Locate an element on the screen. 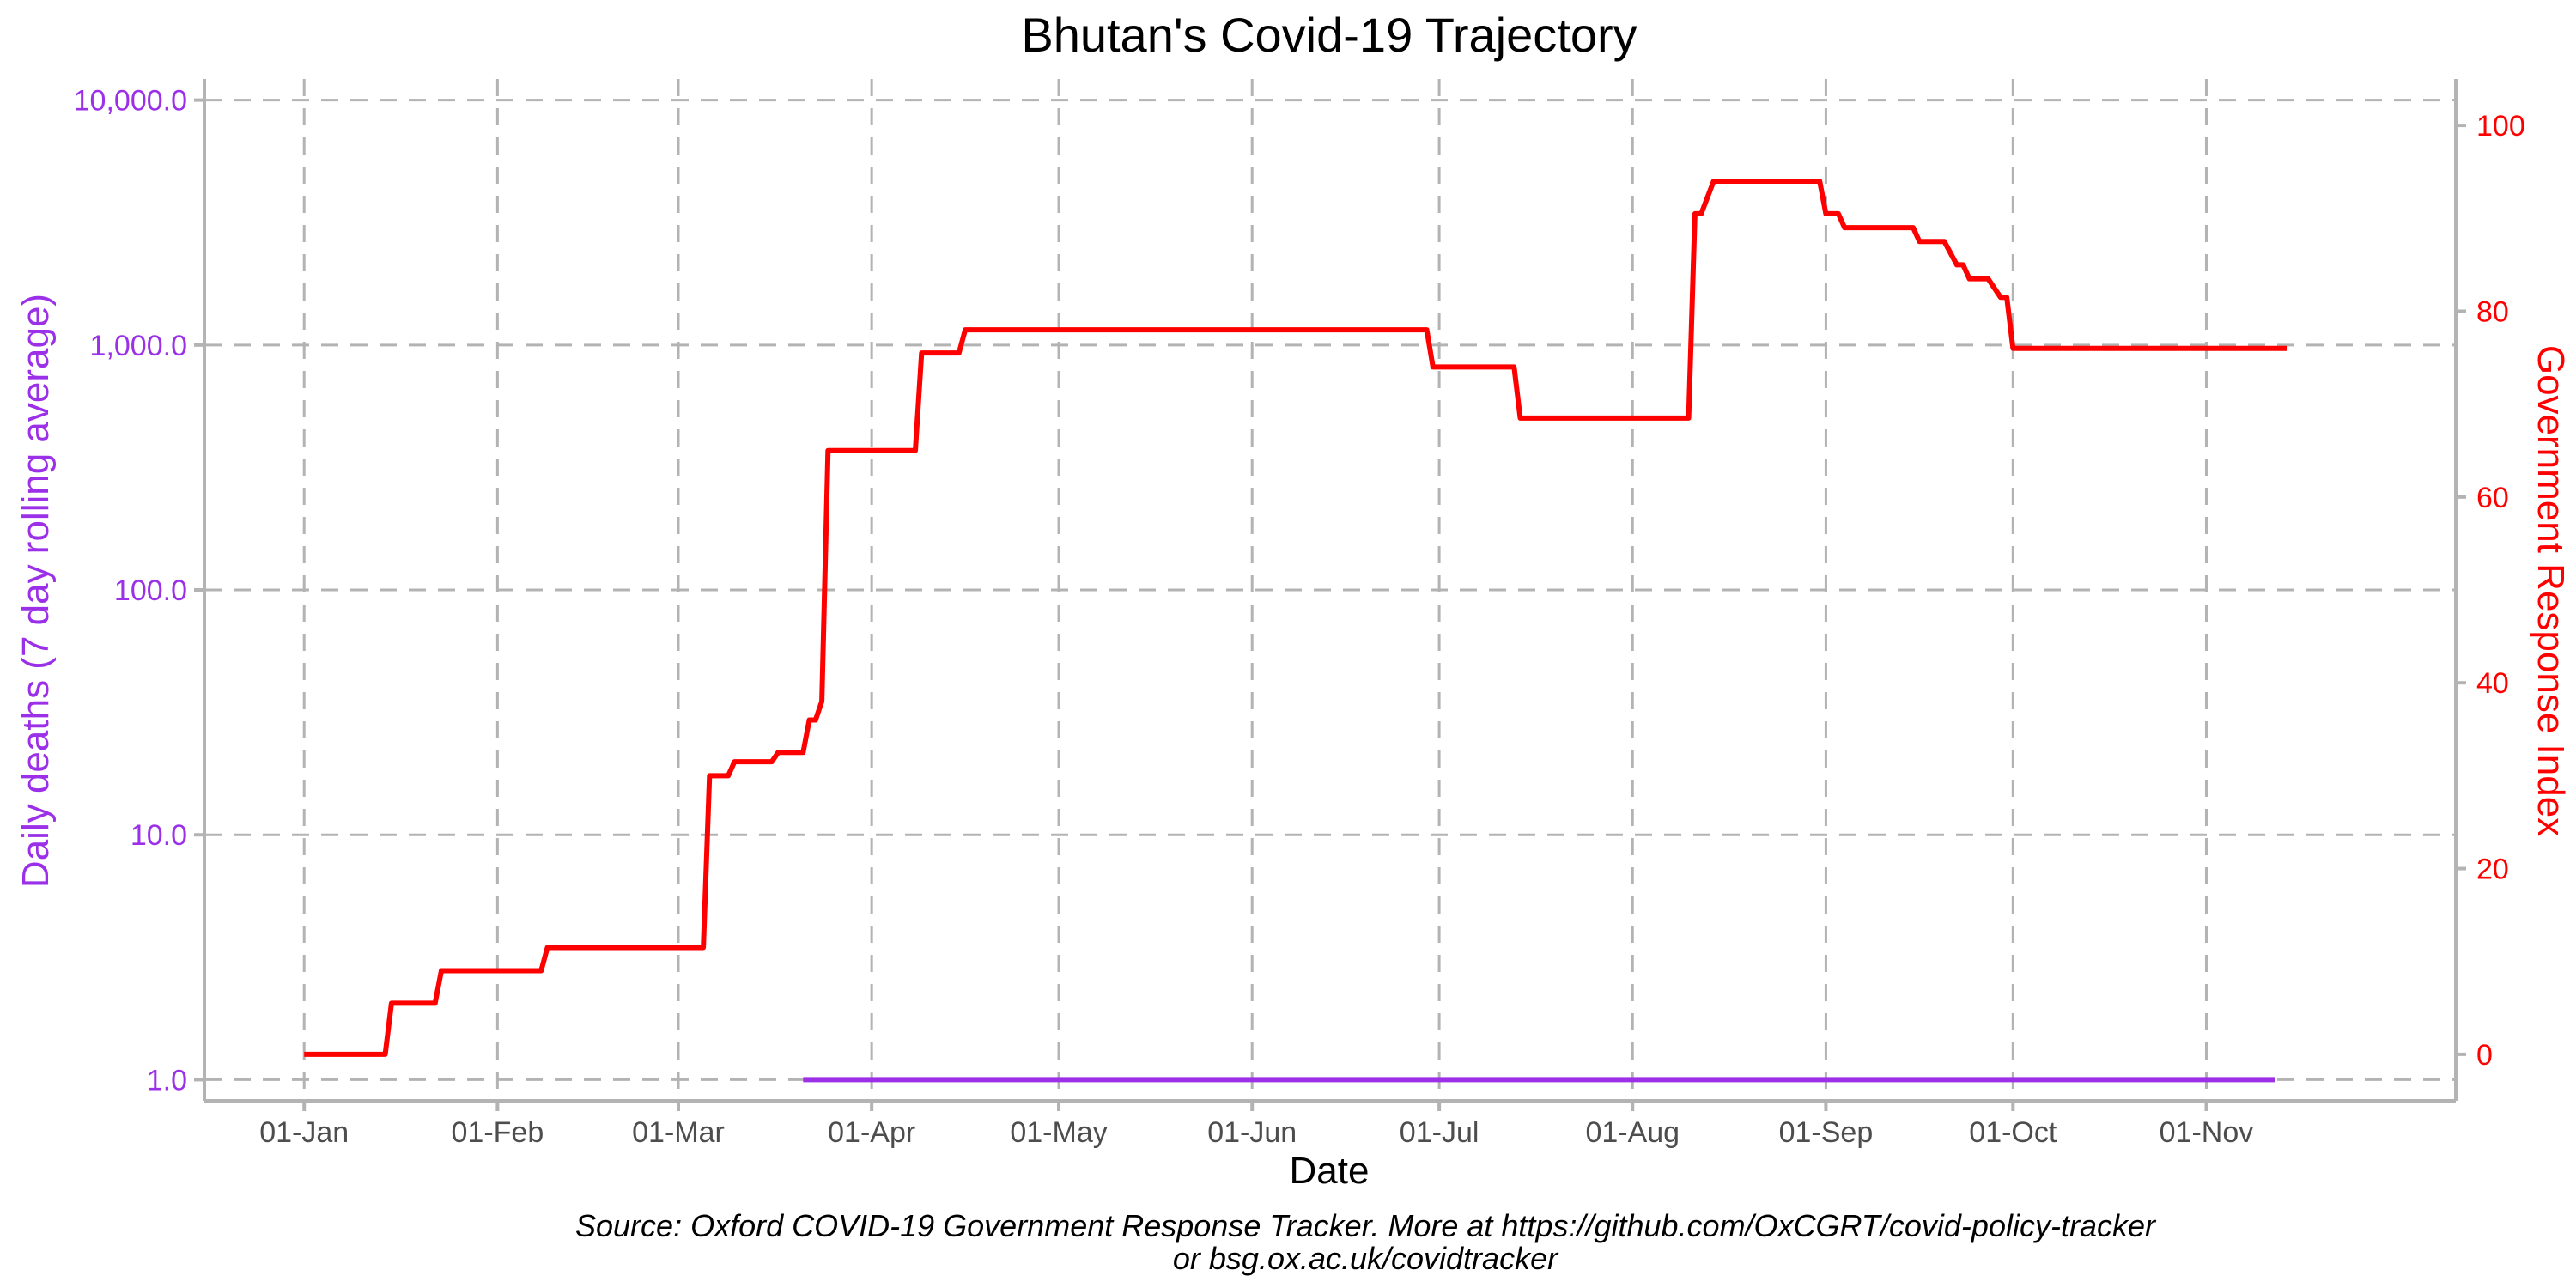 This screenshot has height=1288, width=2576. source-caption-line2: or bsg.ox.ac.uk/covidtracker is located at coordinates (1366, 1258).